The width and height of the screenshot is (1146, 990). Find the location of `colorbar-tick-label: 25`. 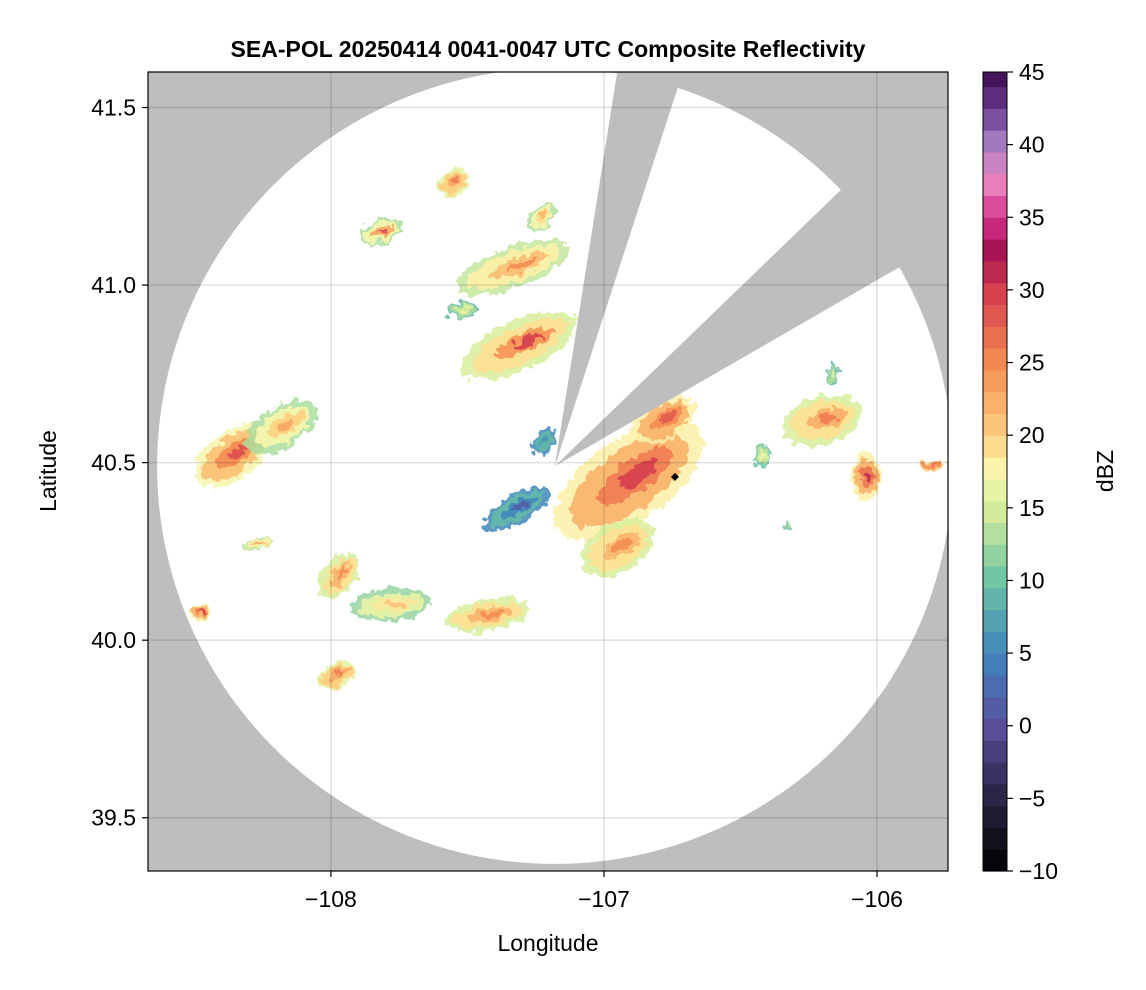

colorbar-tick-label: 25 is located at coordinates (1032, 363).